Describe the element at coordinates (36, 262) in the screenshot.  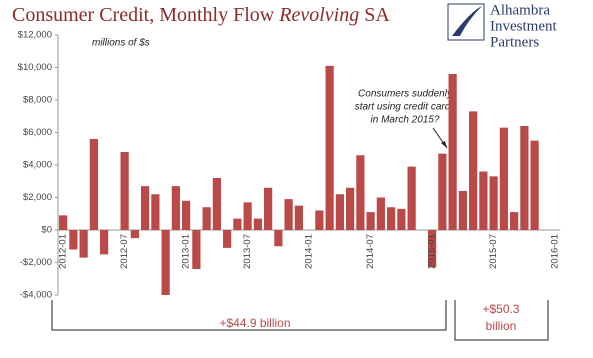
I see `y-tick-label: -$2,000` at that location.